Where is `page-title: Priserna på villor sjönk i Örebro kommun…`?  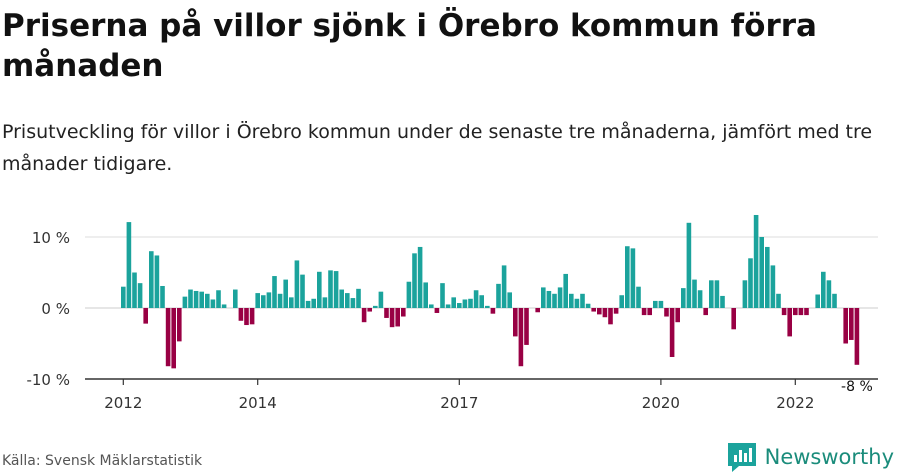 page-title: Priserna på villor sjönk i Örebro kommun… is located at coordinates (409, 46).